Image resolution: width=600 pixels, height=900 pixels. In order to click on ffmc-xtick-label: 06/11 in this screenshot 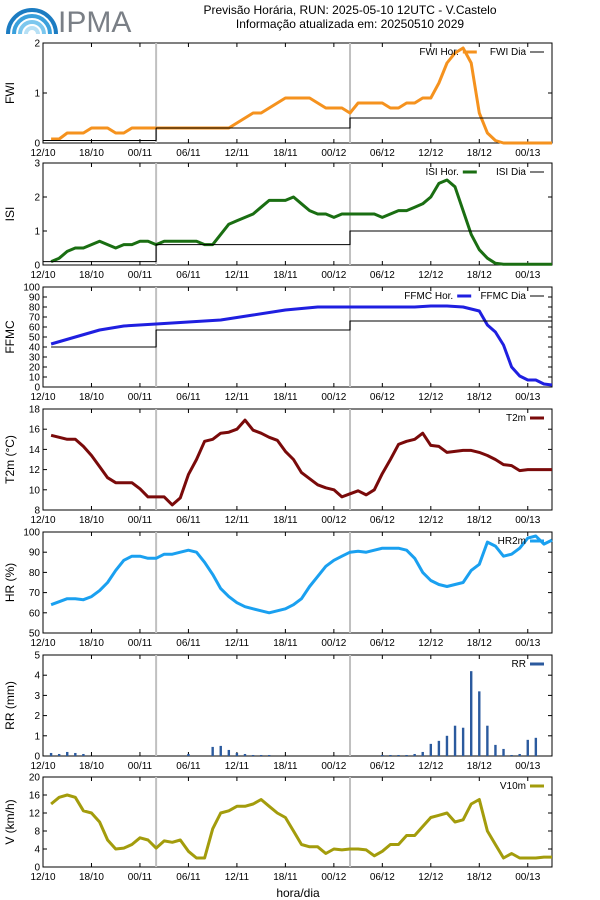, I will do `click(188, 397)`.